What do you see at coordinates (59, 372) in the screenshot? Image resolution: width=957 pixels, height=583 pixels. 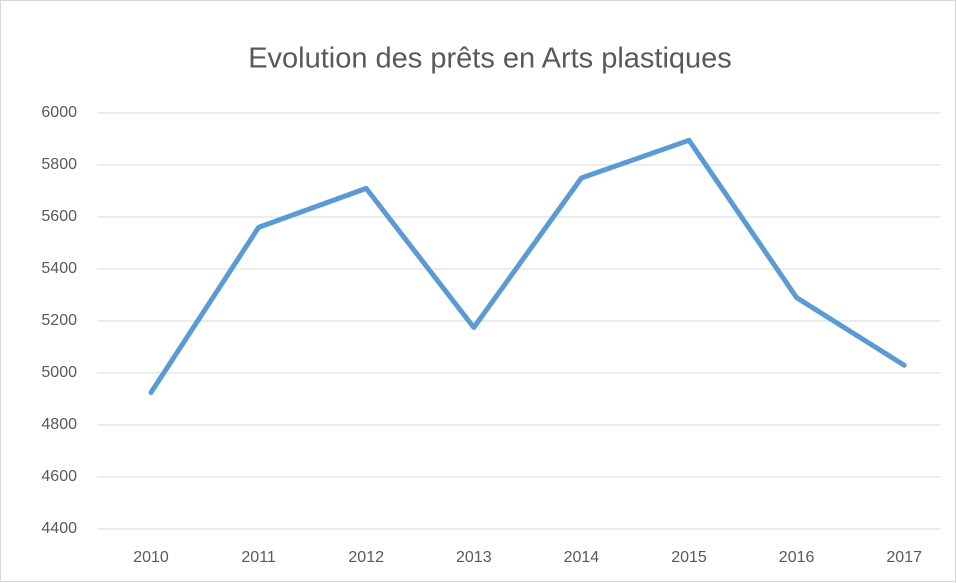 I see `y-tick-label: 5000` at bounding box center [59, 372].